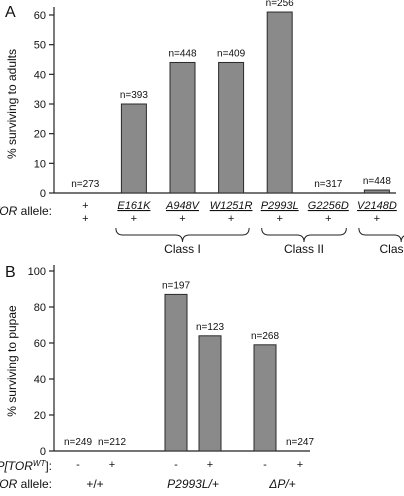 Image resolution: width=404 pixels, height=496 pixels. I want to click on panel-b-transgene-tail: ]:, so click(48, 466).